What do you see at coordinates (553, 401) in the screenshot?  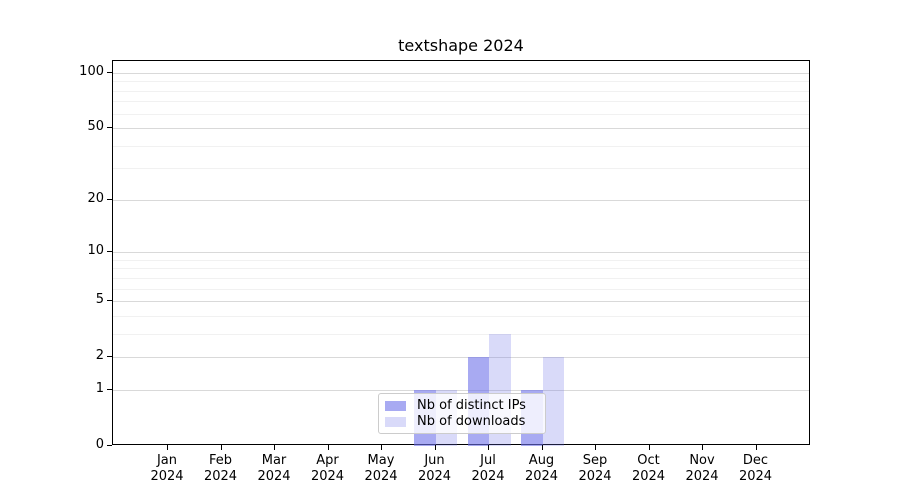 I see `bar-downloads-aug` at bounding box center [553, 401].